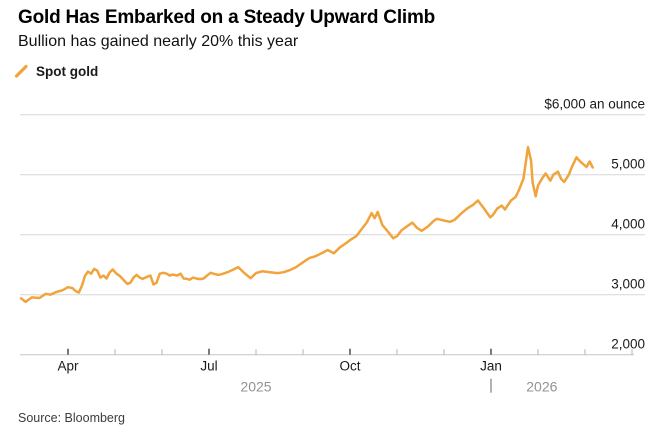 Image resolution: width=653 pixels, height=439 pixels. Describe the element at coordinates (491, 366) in the screenshot. I see `x-tick-label: Jan` at that location.